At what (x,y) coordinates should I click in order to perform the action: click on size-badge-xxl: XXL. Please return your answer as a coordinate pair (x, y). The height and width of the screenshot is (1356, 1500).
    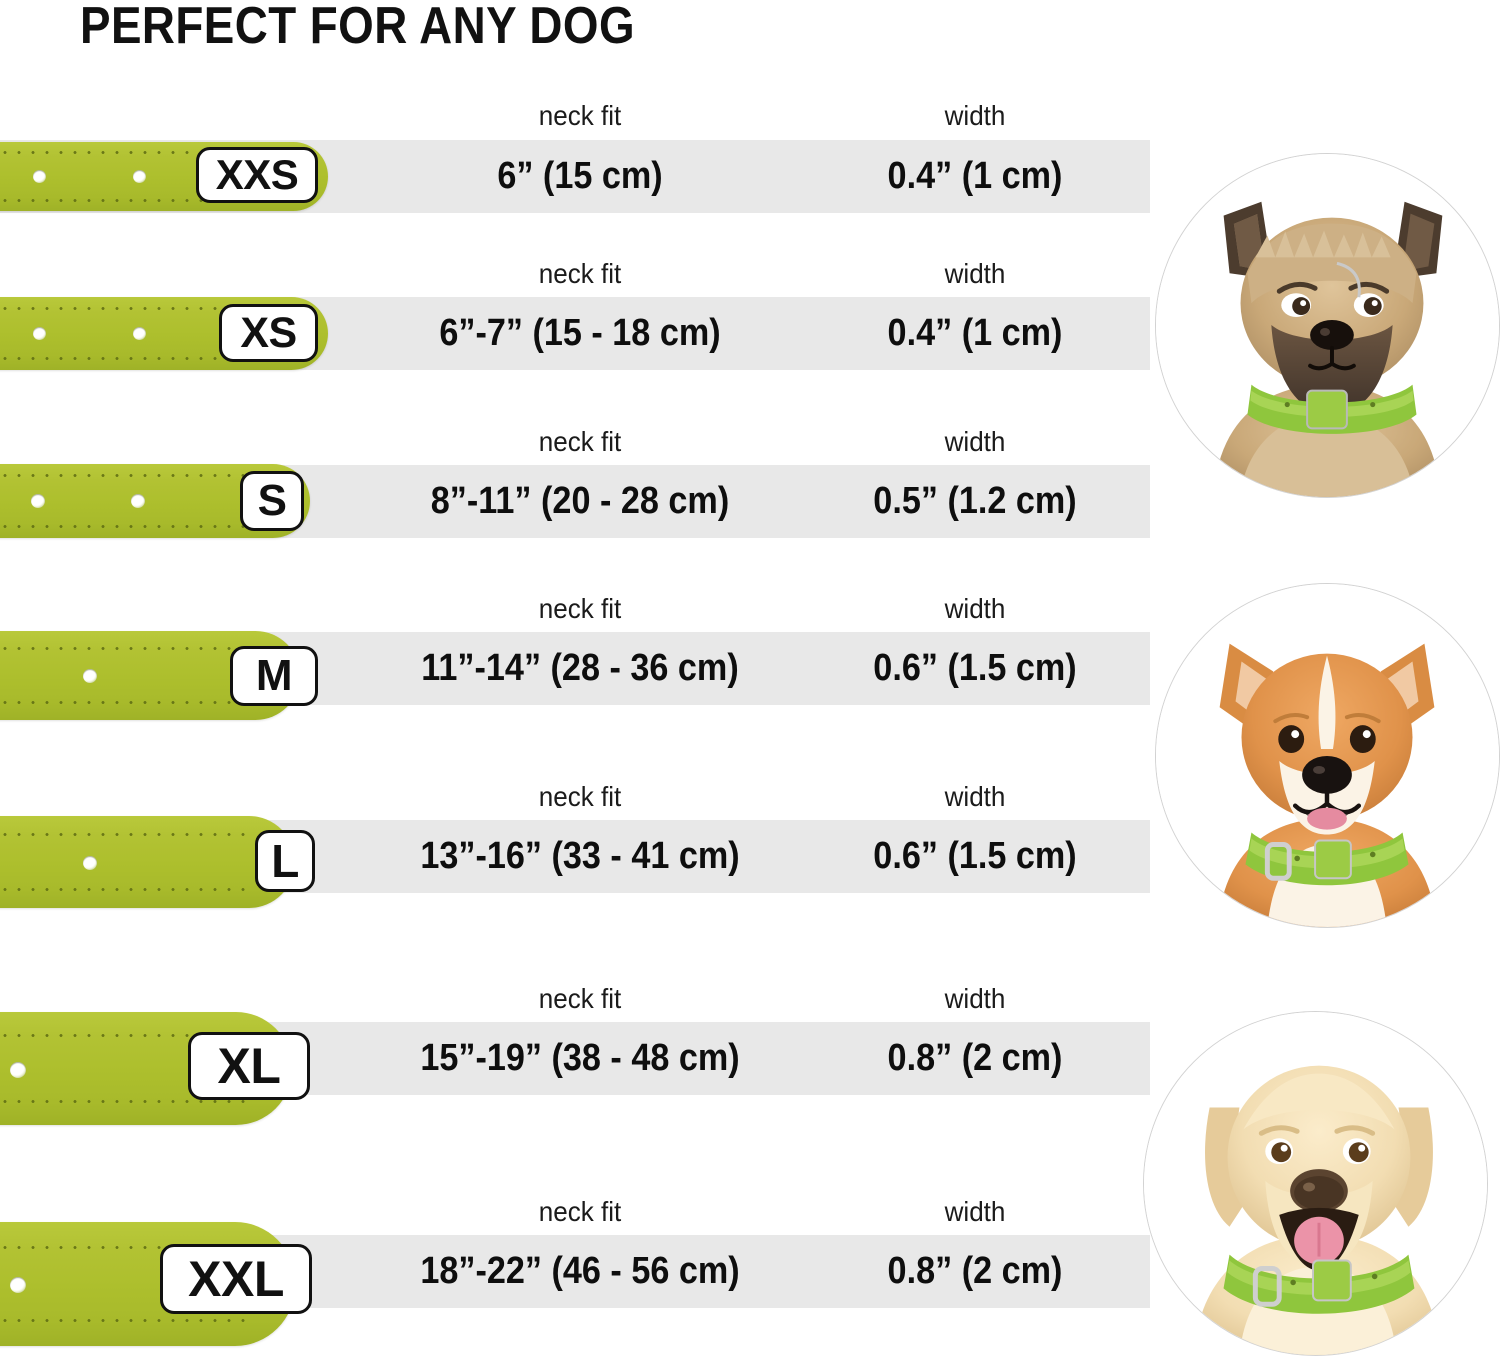
    Looking at the image, I should click on (236, 1279).